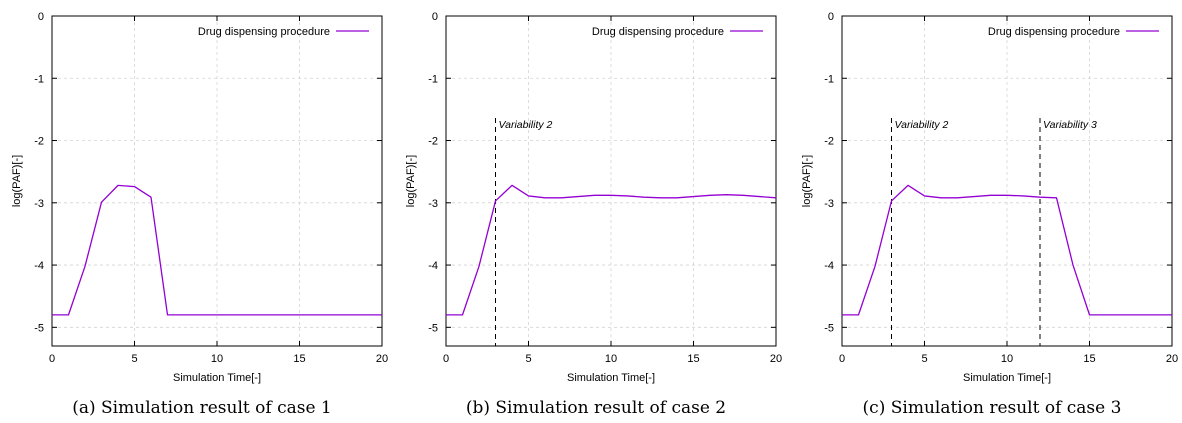 Image resolution: width=1182 pixels, height=423 pixels. What do you see at coordinates (202, 408) in the screenshot?
I see `panel-caption: (a) Simulation result of case 1` at bounding box center [202, 408].